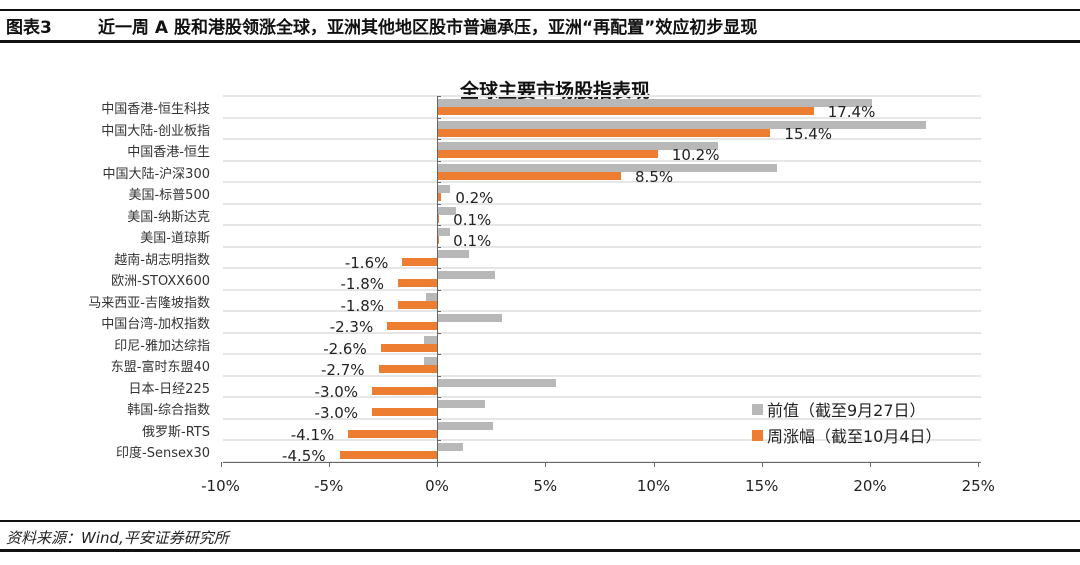  I want to click on category-label: 美国-纳斯达克, so click(168, 217).